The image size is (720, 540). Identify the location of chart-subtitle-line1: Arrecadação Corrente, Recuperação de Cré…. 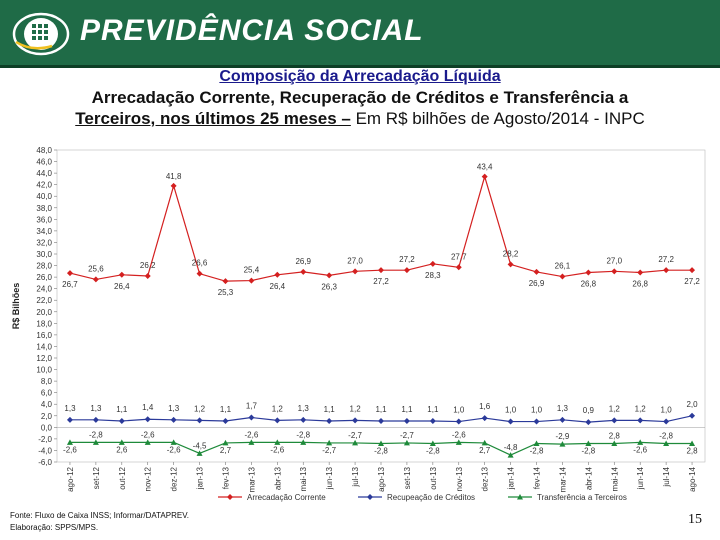
(360, 97).